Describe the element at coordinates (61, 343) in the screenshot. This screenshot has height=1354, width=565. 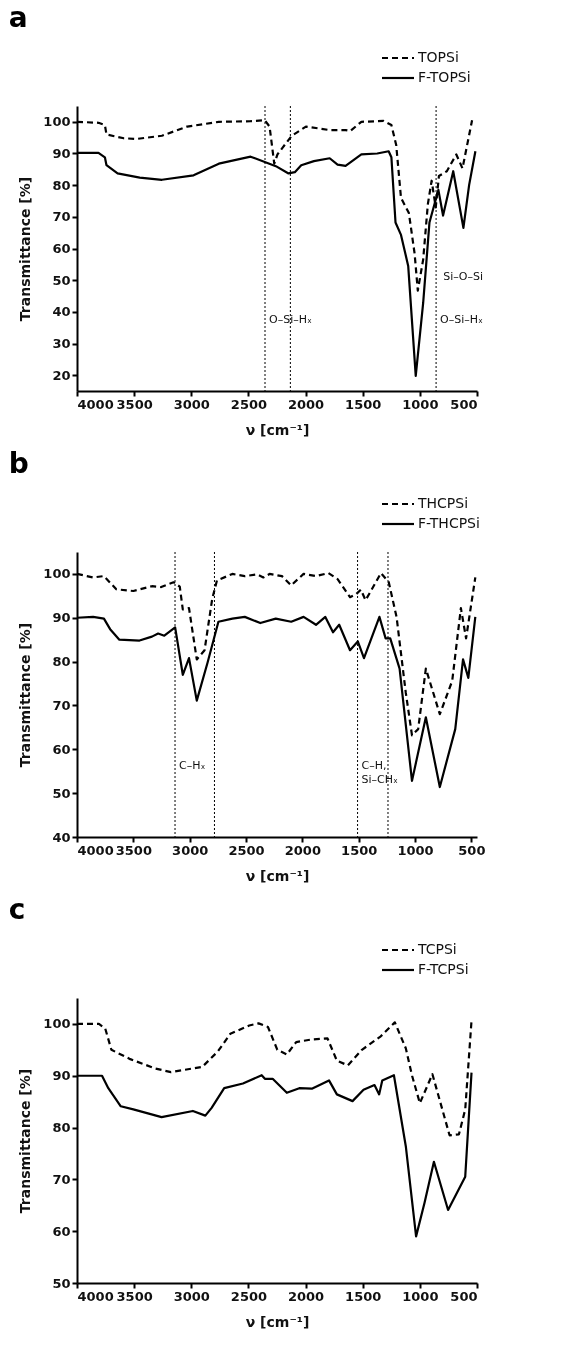
I see `y-tick-label: 30` at that location.